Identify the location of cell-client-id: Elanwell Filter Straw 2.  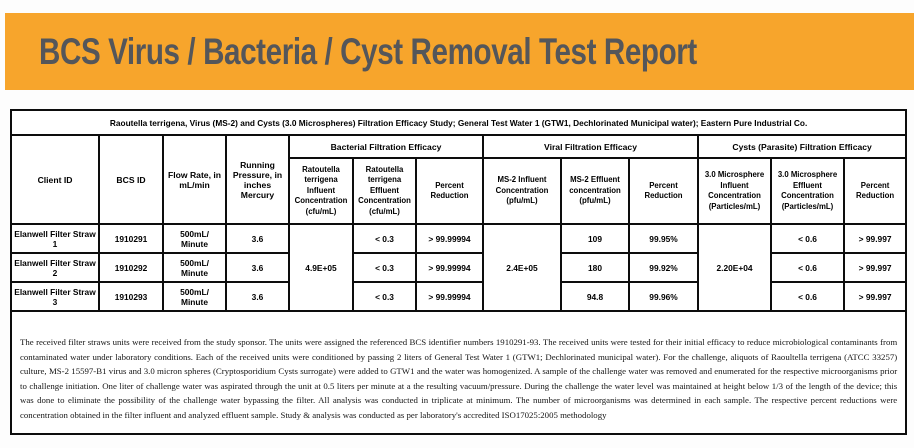
(55, 267).